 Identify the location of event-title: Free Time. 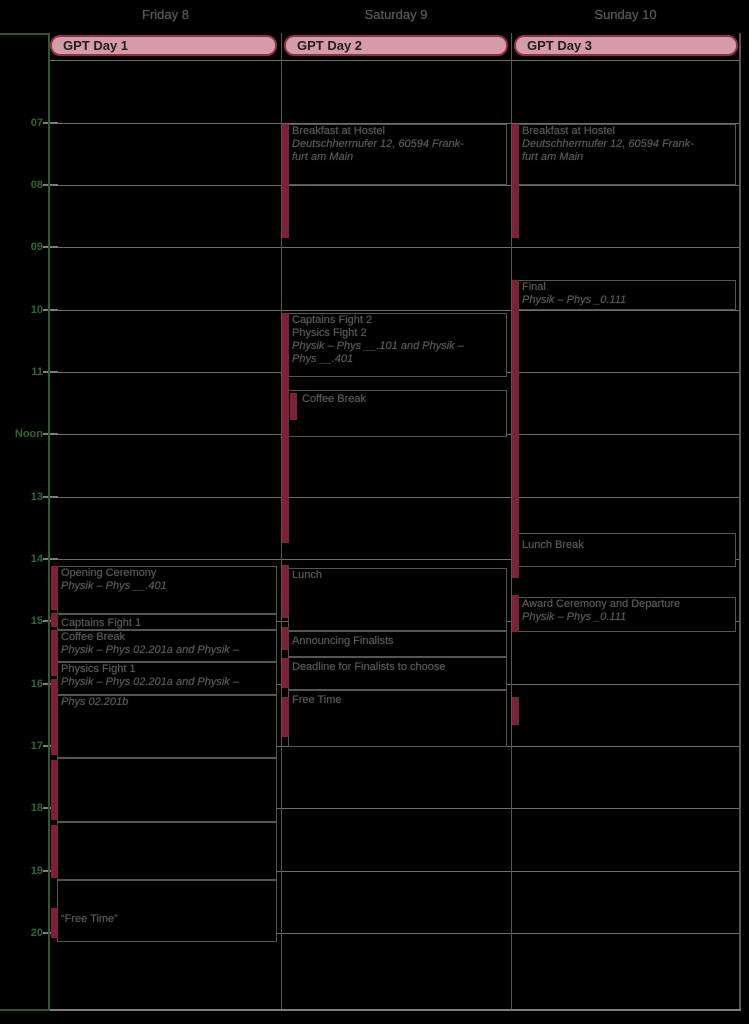
(317, 700).